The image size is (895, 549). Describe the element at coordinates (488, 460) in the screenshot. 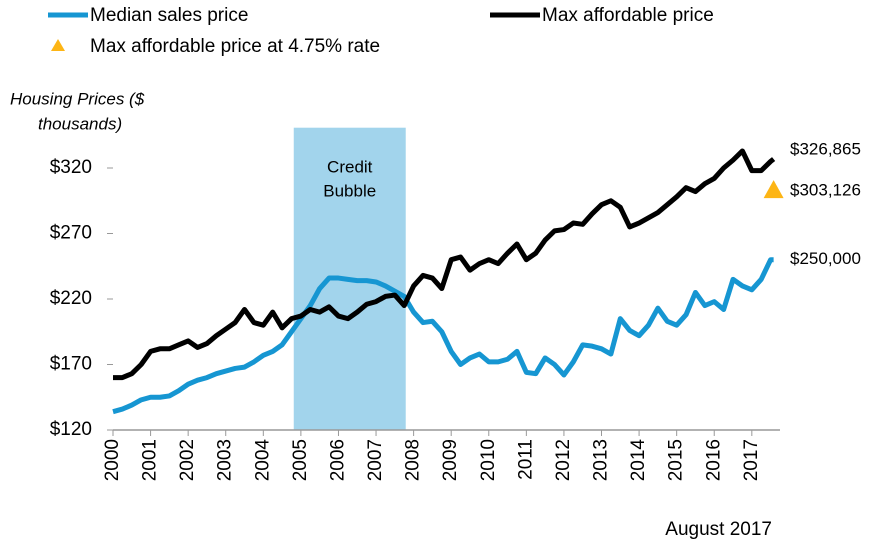

I see `x-tick-label: 2010` at that location.